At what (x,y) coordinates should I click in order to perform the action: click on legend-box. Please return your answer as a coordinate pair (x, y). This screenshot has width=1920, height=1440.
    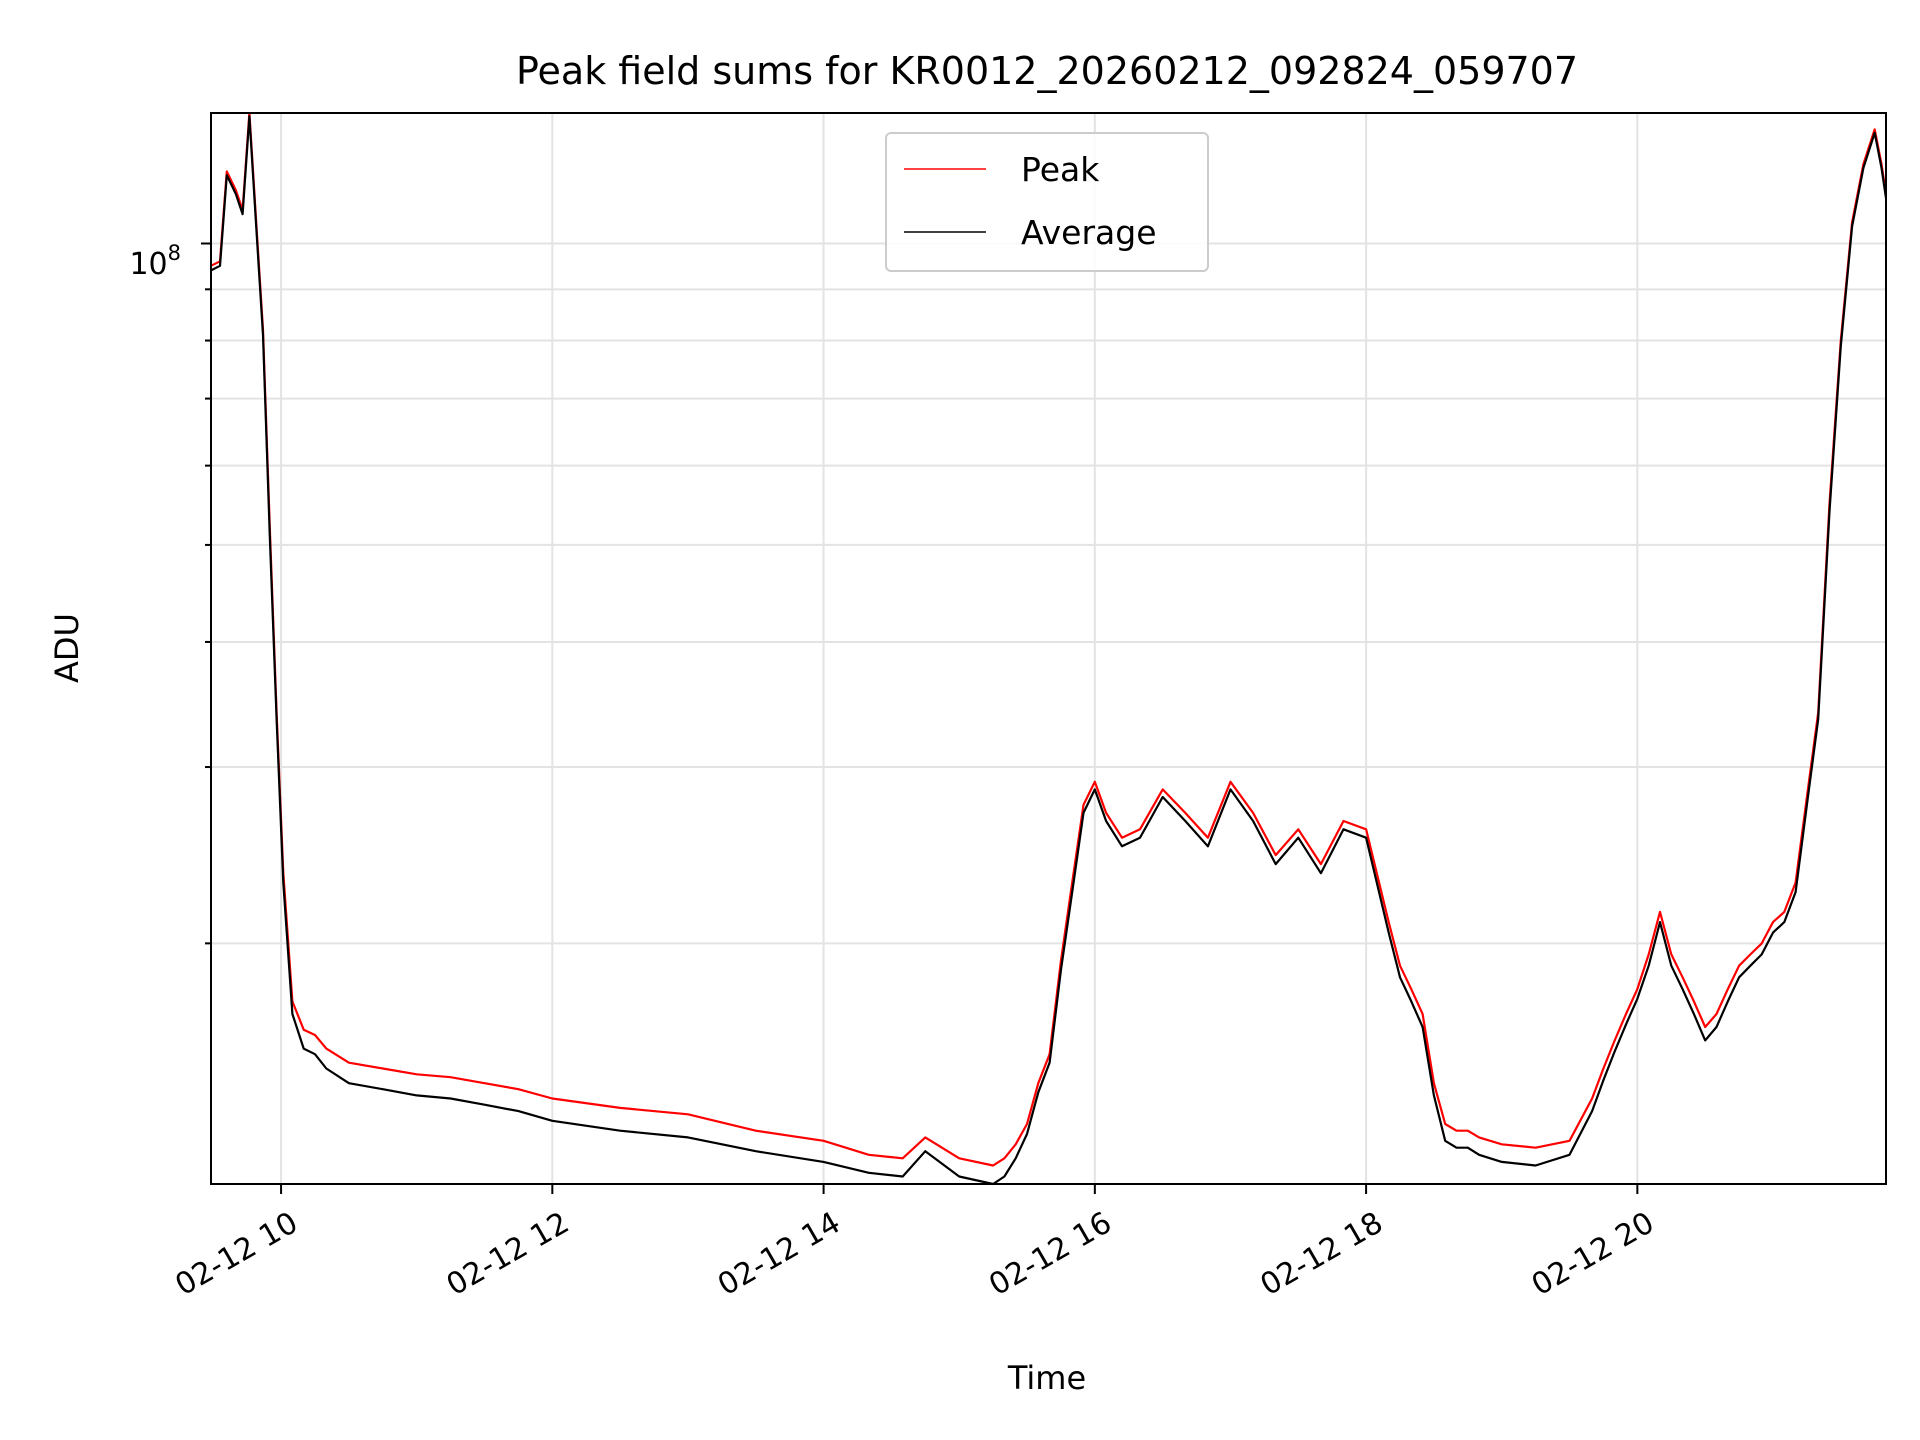
    Looking at the image, I should click on (1047, 202).